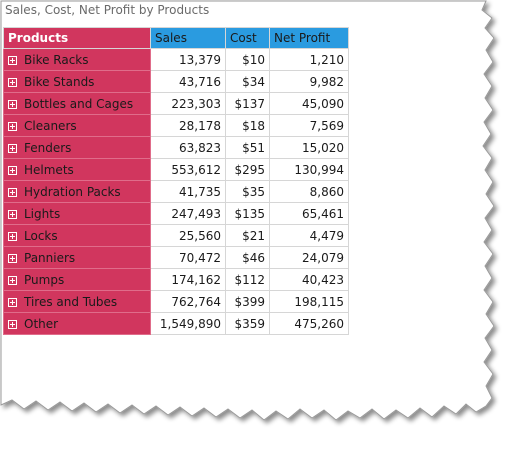 This screenshot has width=515, height=454. I want to click on net-profit-cell: 40,423, so click(309, 279).